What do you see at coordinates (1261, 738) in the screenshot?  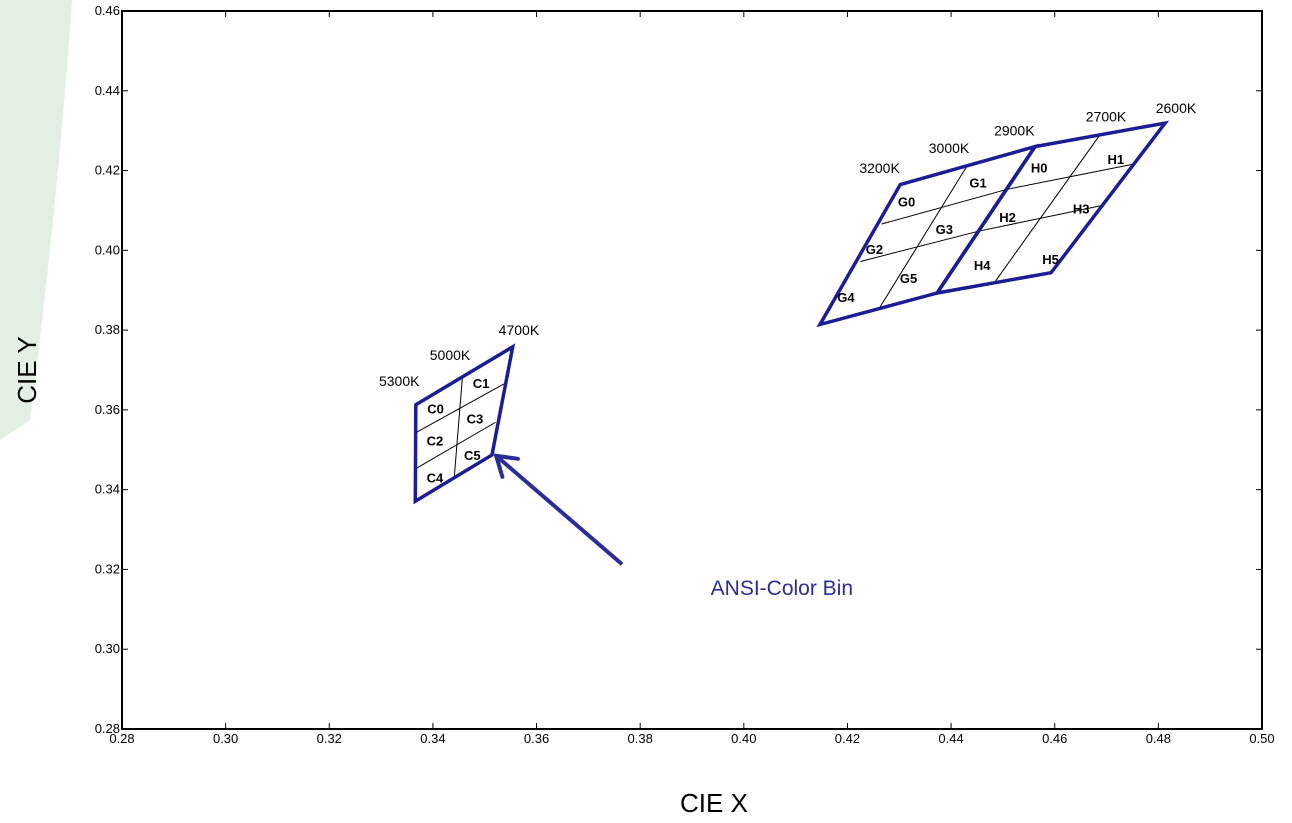 I see `x-tick-label: 0.50` at bounding box center [1261, 738].